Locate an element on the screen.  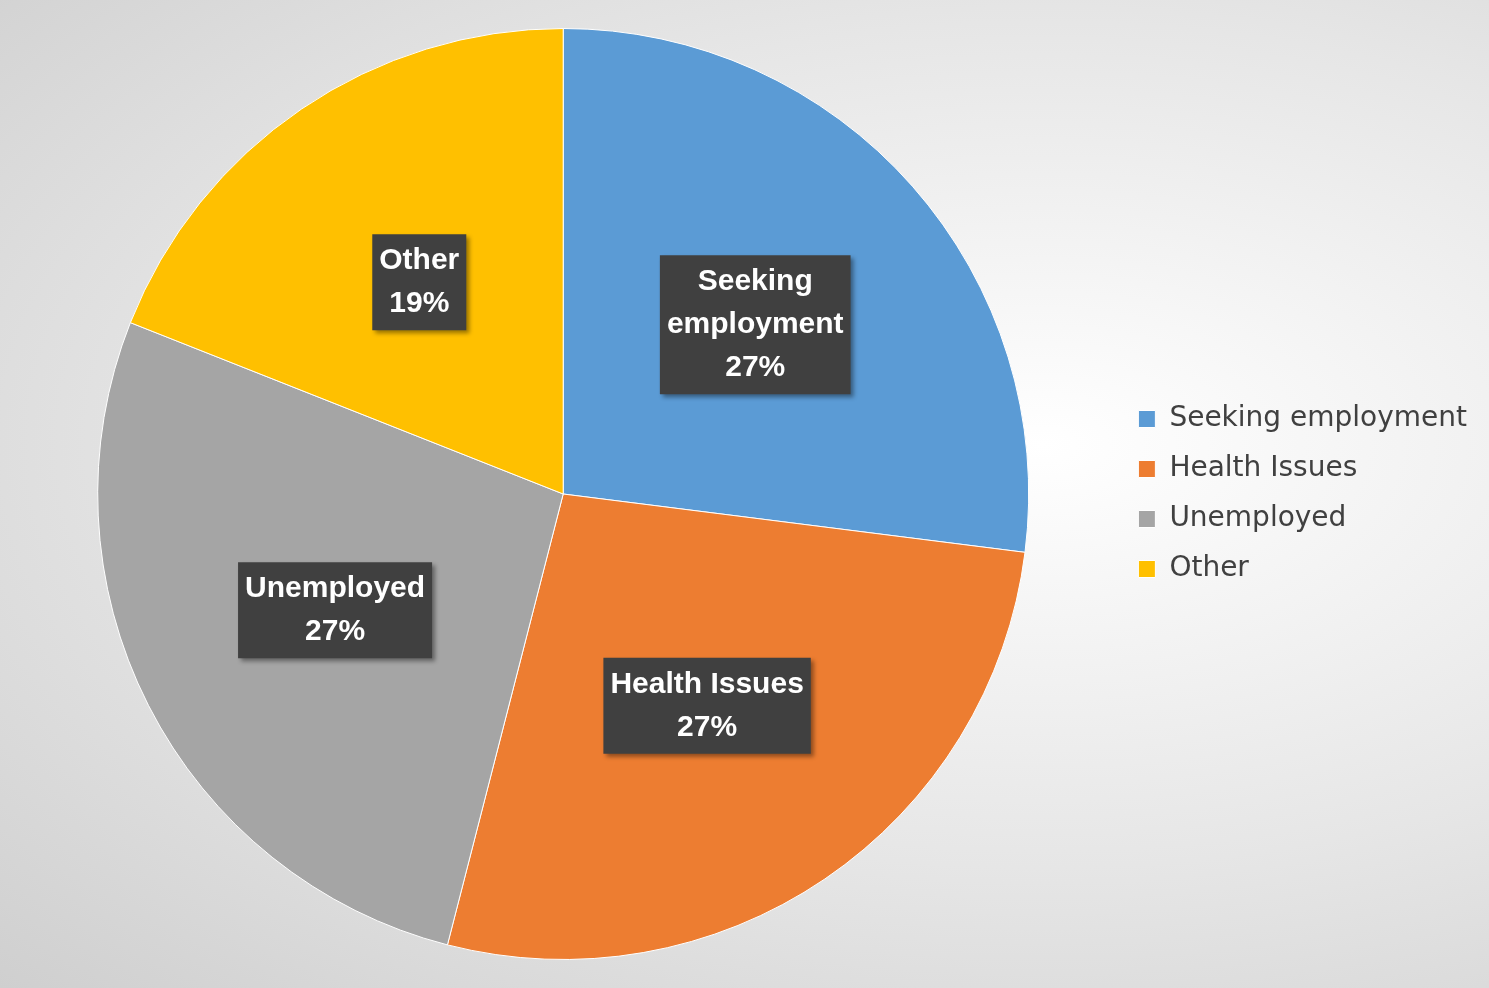
slice-label: Unemployed is located at coordinates (335, 586).